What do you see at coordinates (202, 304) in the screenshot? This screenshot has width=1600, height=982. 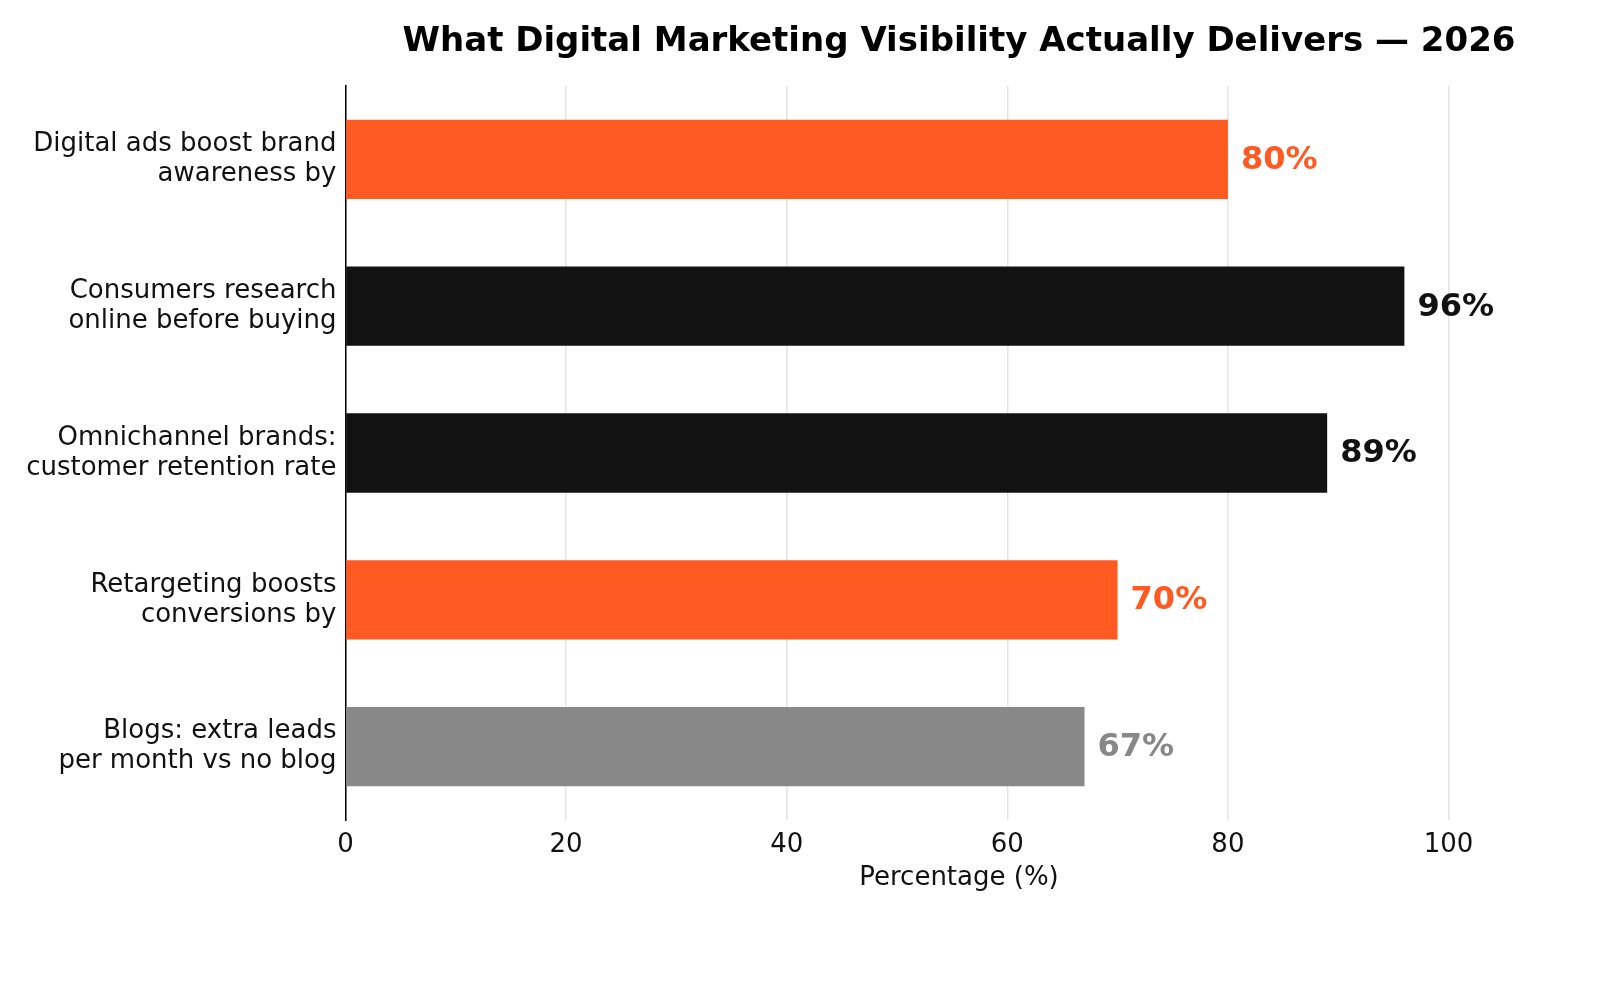 I see `y-tick-label: Consumers research online before buying` at bounding box center [202, 304].